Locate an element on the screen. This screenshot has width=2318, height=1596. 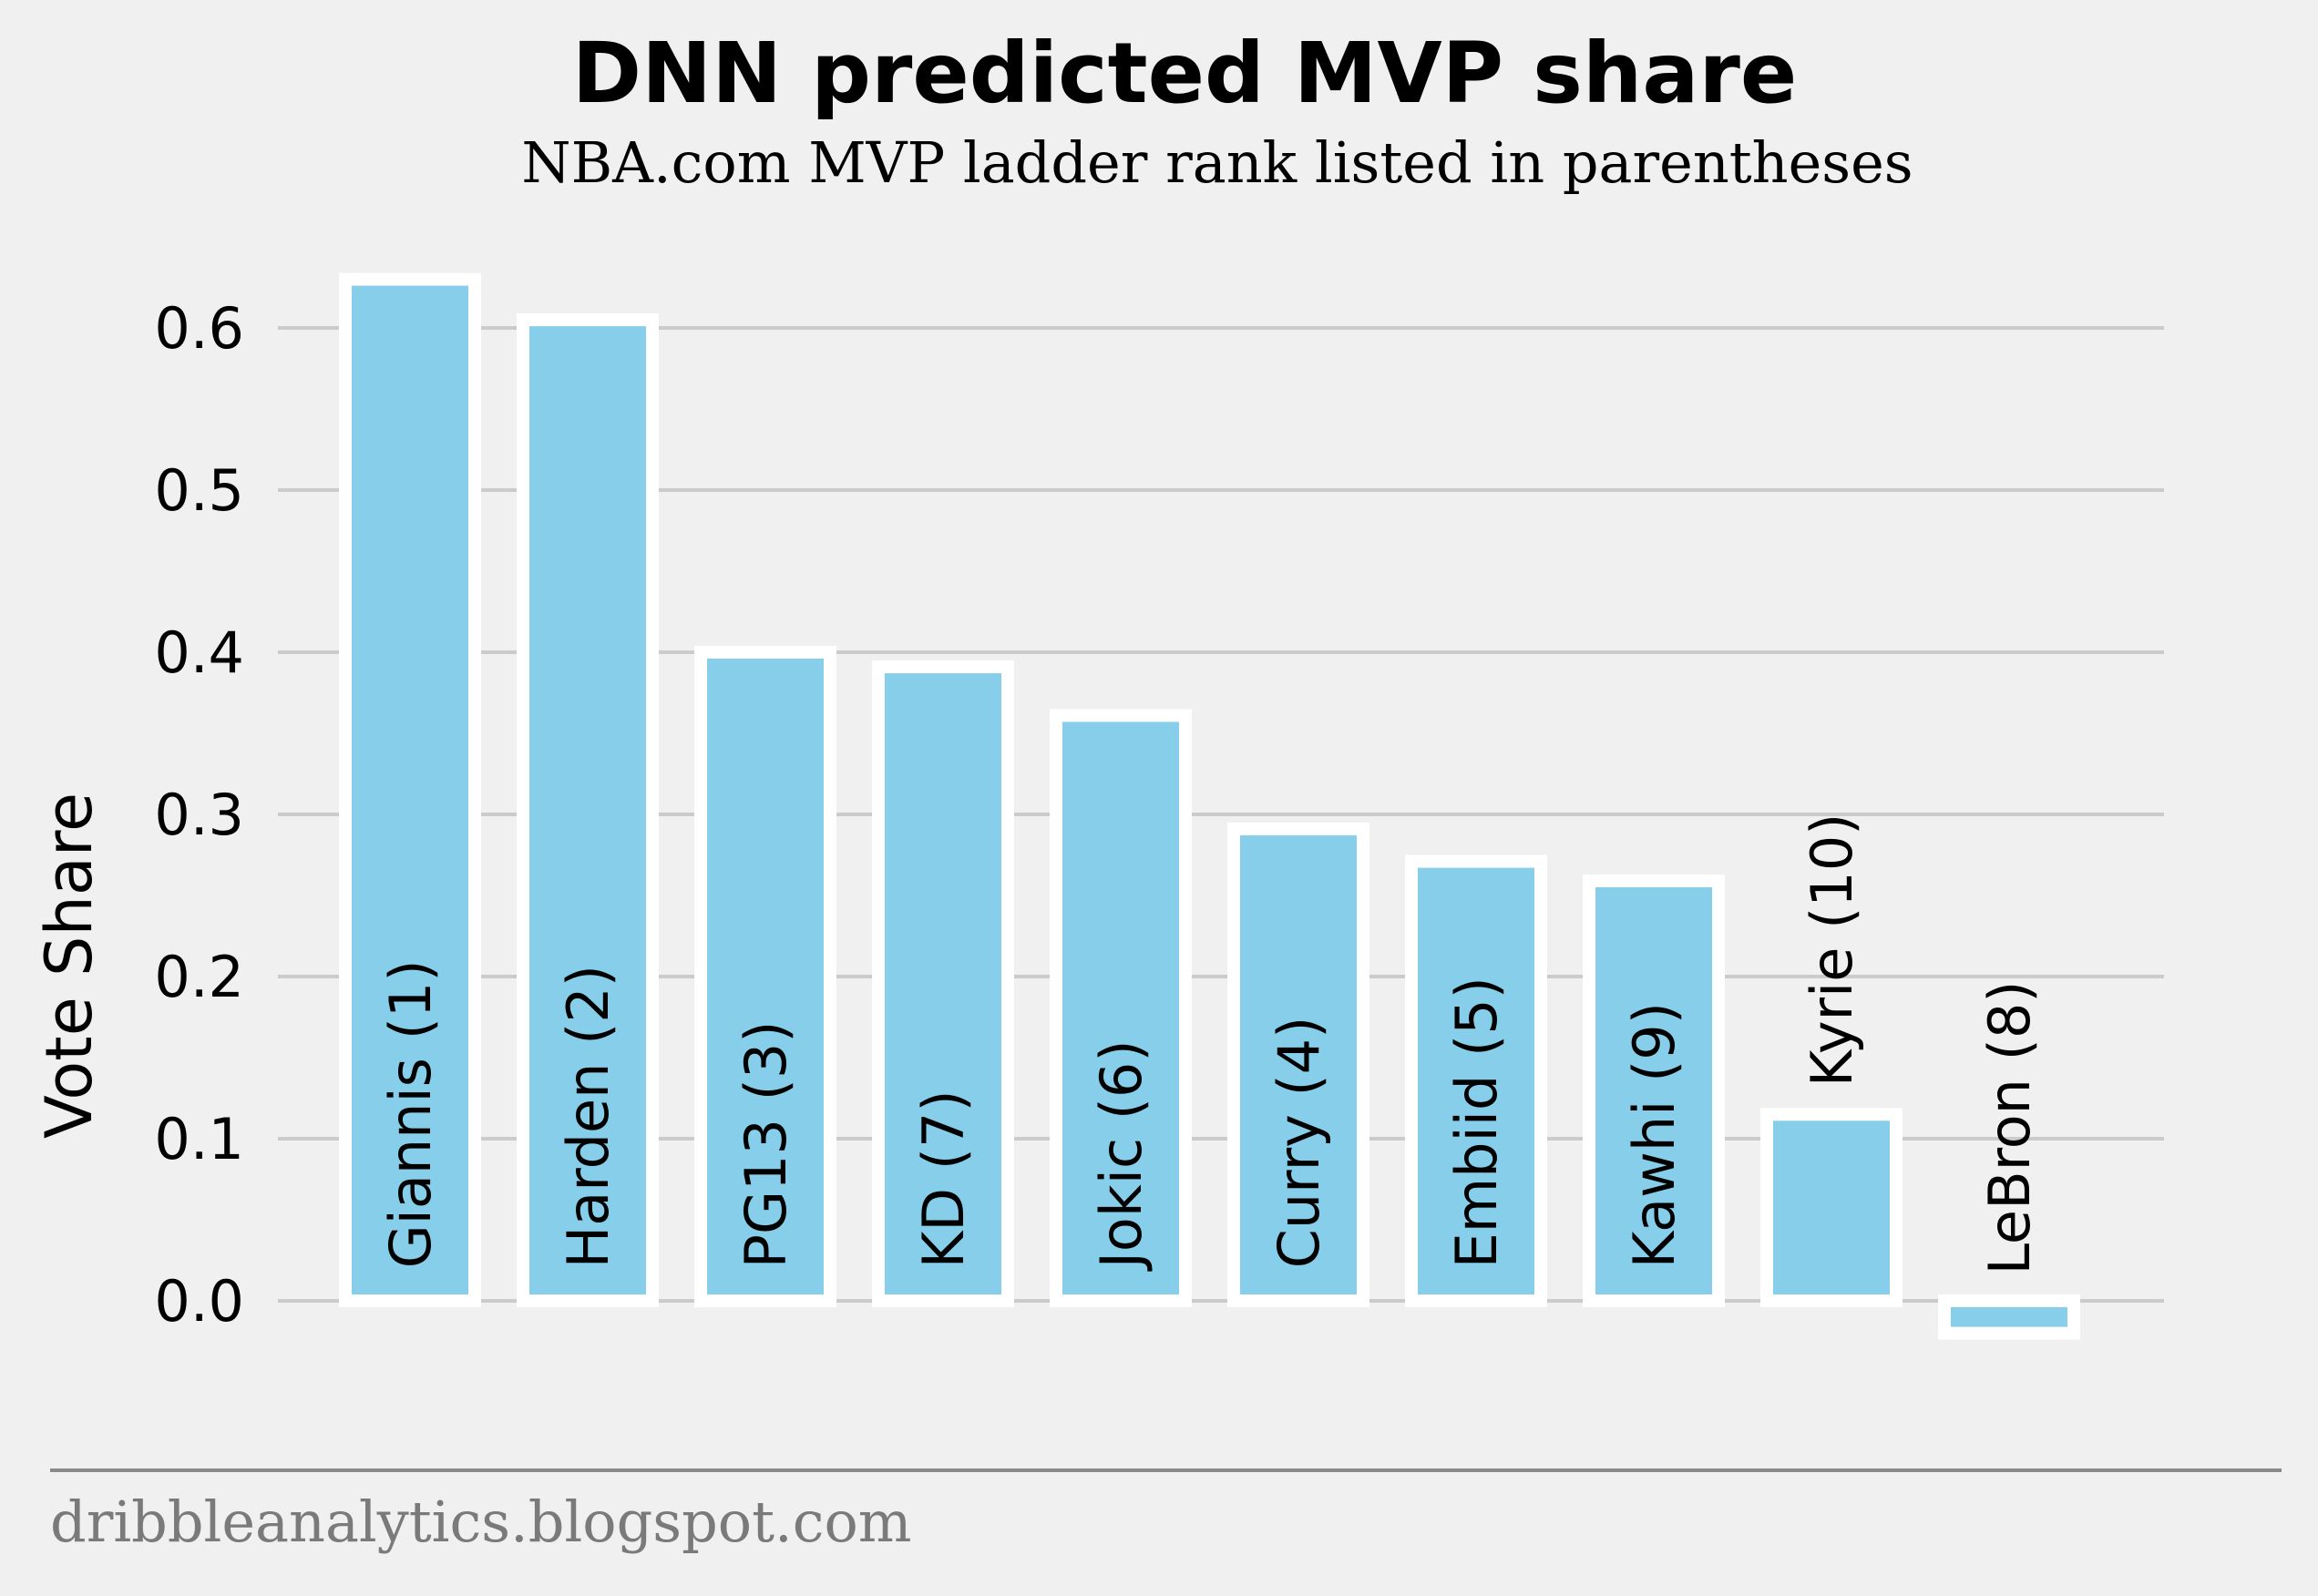
y-tick-labels: 0.0 0.1 0.2 0.3 0.4 0.5 0.6 is located at coordinates (199, 815).